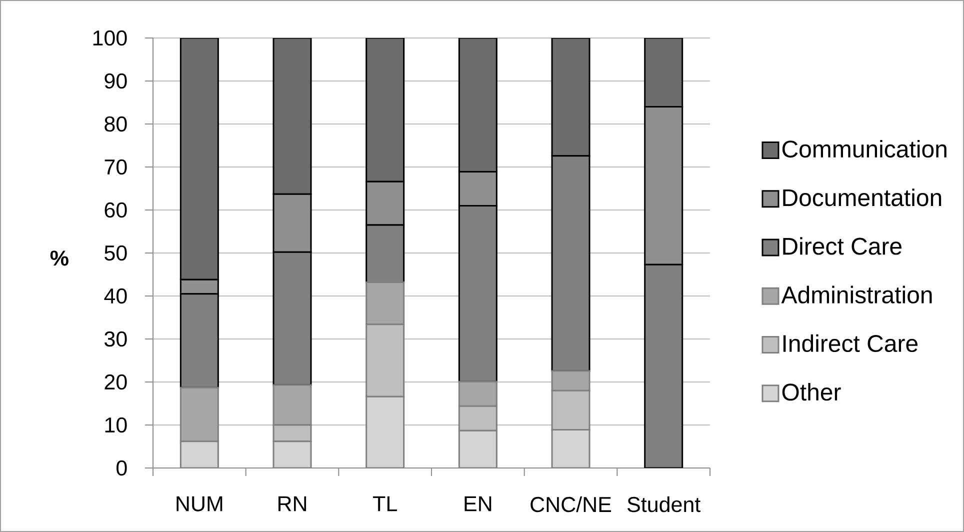 The height and width of the screenshot is (532, 964). I want to click on y-tick-label: 0, so click(121, 468).